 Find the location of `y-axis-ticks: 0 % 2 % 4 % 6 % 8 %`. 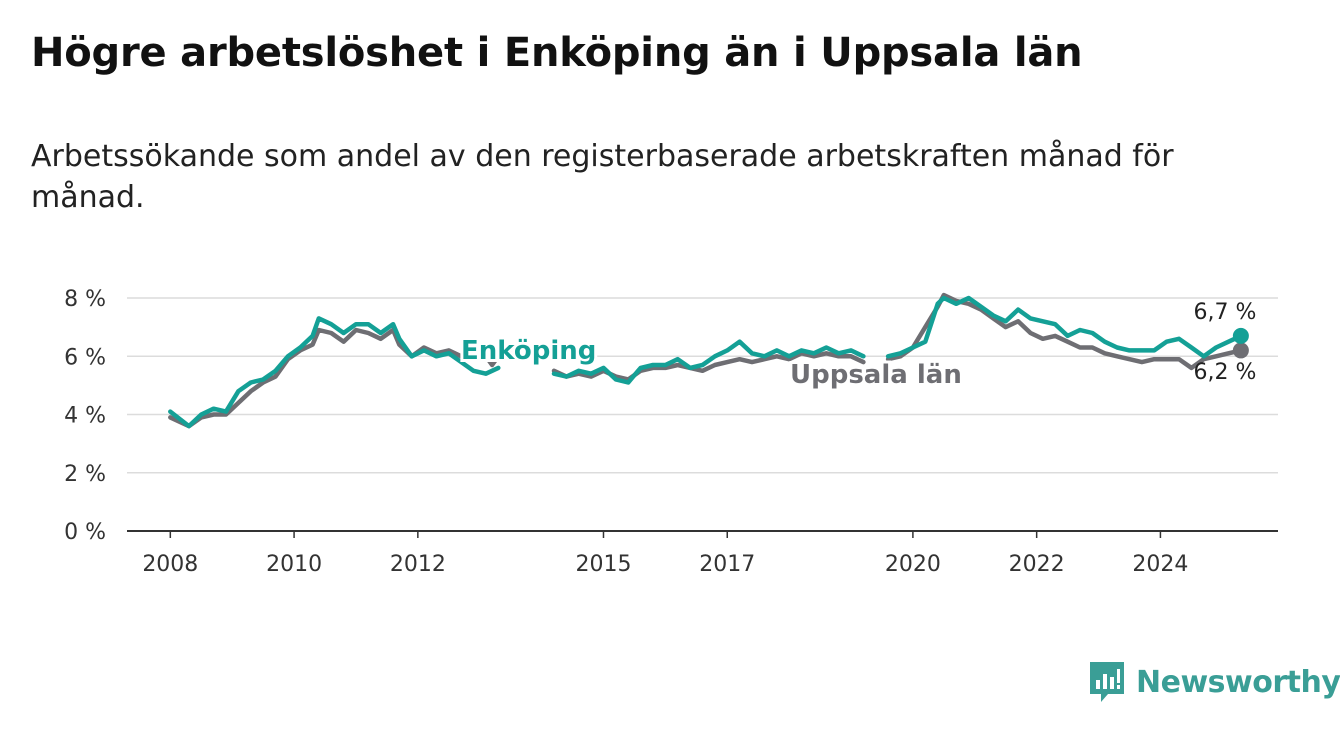

y-axis-ticks: 0 % 2 % 4 % 6 % 8 % is located at coordinates (85, 416).